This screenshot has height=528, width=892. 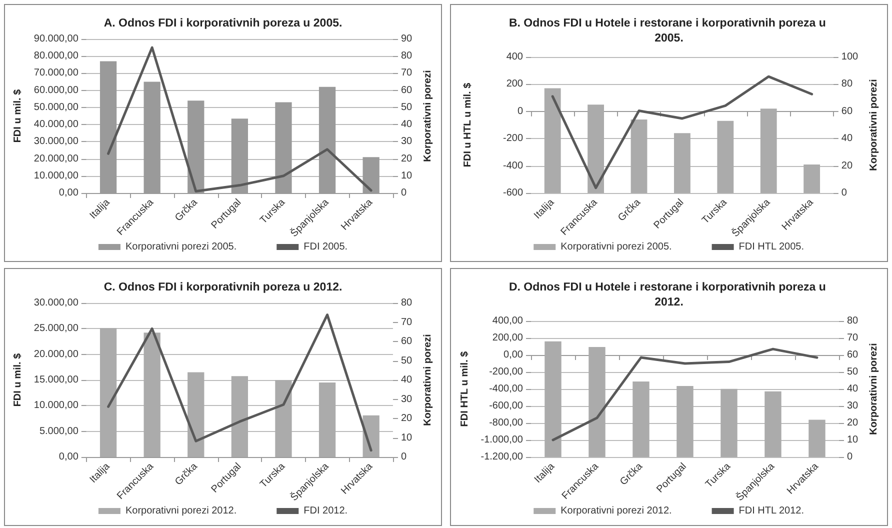 I want to click on y-tick-label: 50.000,00, so click(x=56, y=107).